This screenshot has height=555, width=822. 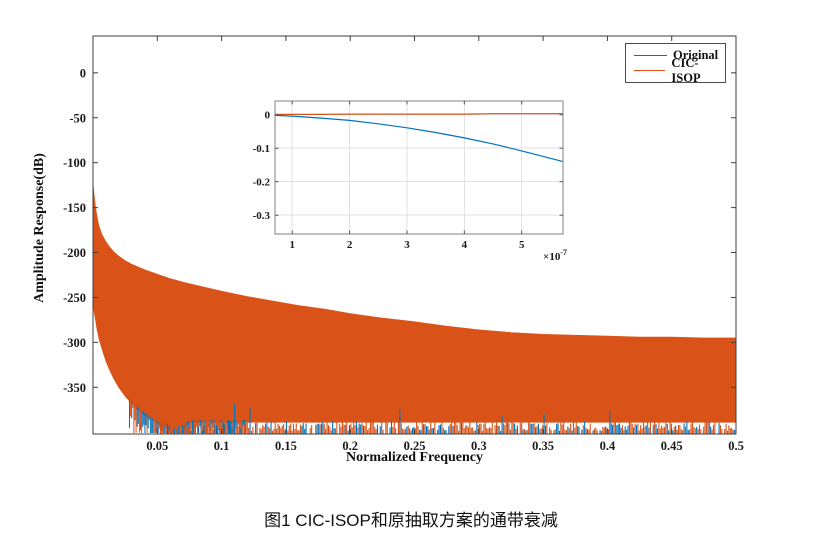 What do you see at coordinates (77, 118) in the screenshot?
I see `y-tick-label: -50` at bounding box center [77, 118].